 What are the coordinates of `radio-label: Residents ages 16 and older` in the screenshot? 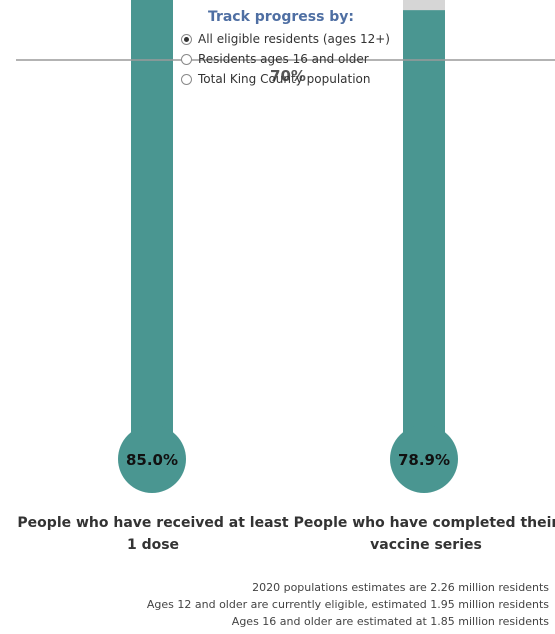 It's located at (283, 59).